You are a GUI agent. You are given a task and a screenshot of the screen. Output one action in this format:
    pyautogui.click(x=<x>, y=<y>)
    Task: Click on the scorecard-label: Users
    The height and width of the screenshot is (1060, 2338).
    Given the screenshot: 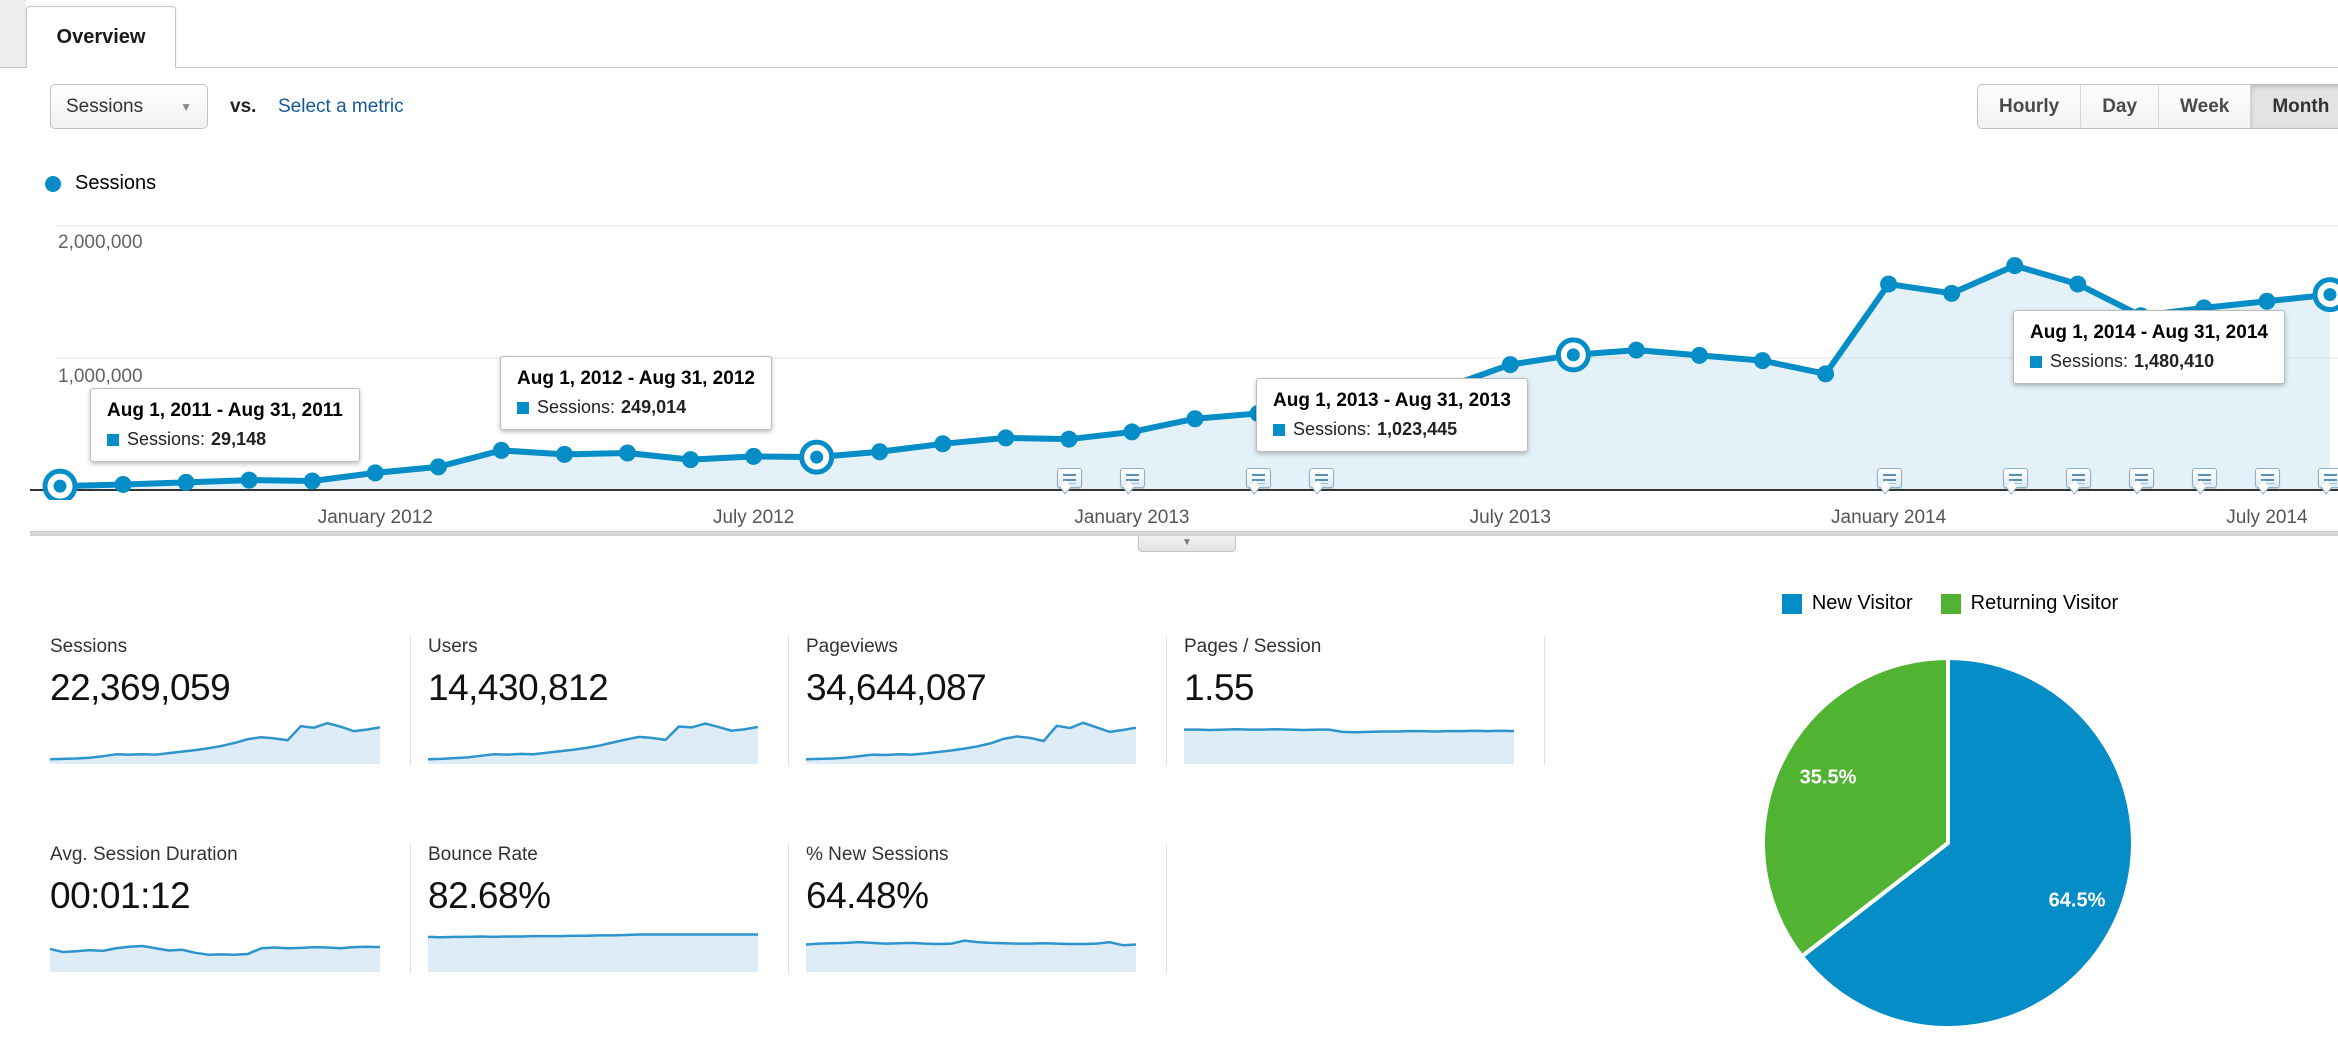 What is the action you would take?
    pyautogui.click(x=453, y=646)
    